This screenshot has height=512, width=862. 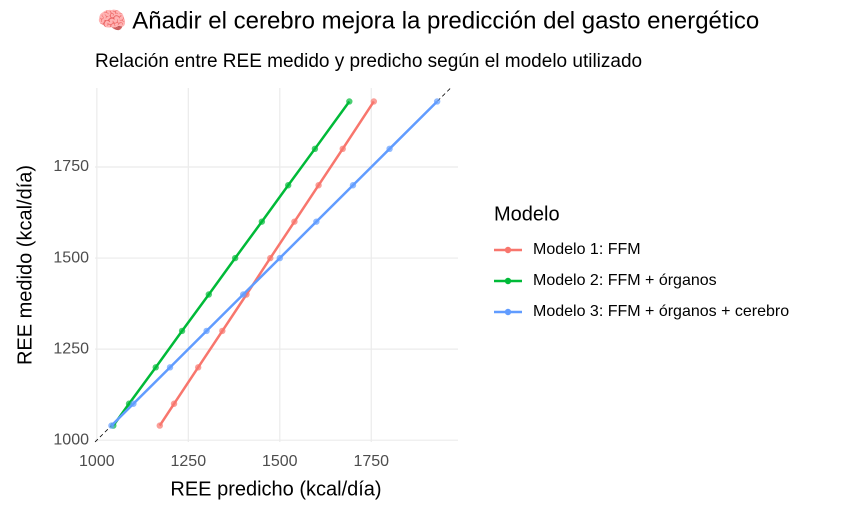 I want to click on legend-label: Modelo 3: FFM + órganos + cerebro, so click(x=661, y=311).